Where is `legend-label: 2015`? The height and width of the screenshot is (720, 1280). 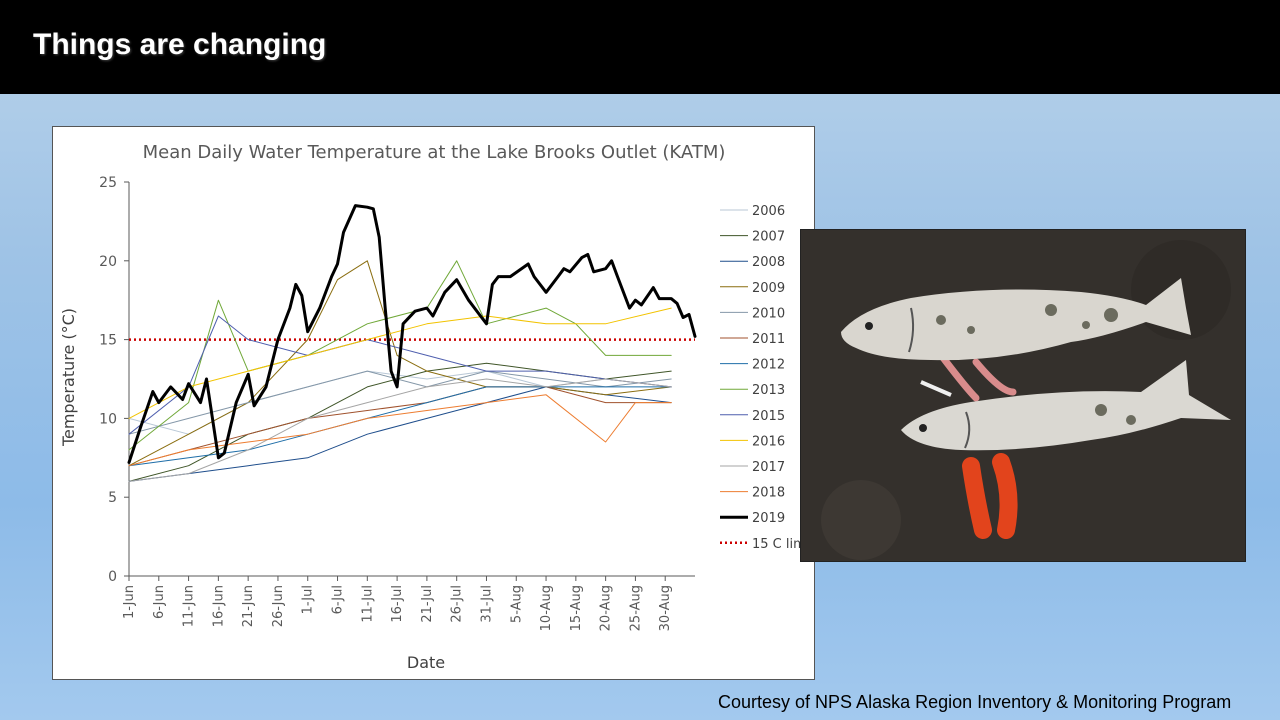 legend-label: 2015 is located at coordinates (768, 416).